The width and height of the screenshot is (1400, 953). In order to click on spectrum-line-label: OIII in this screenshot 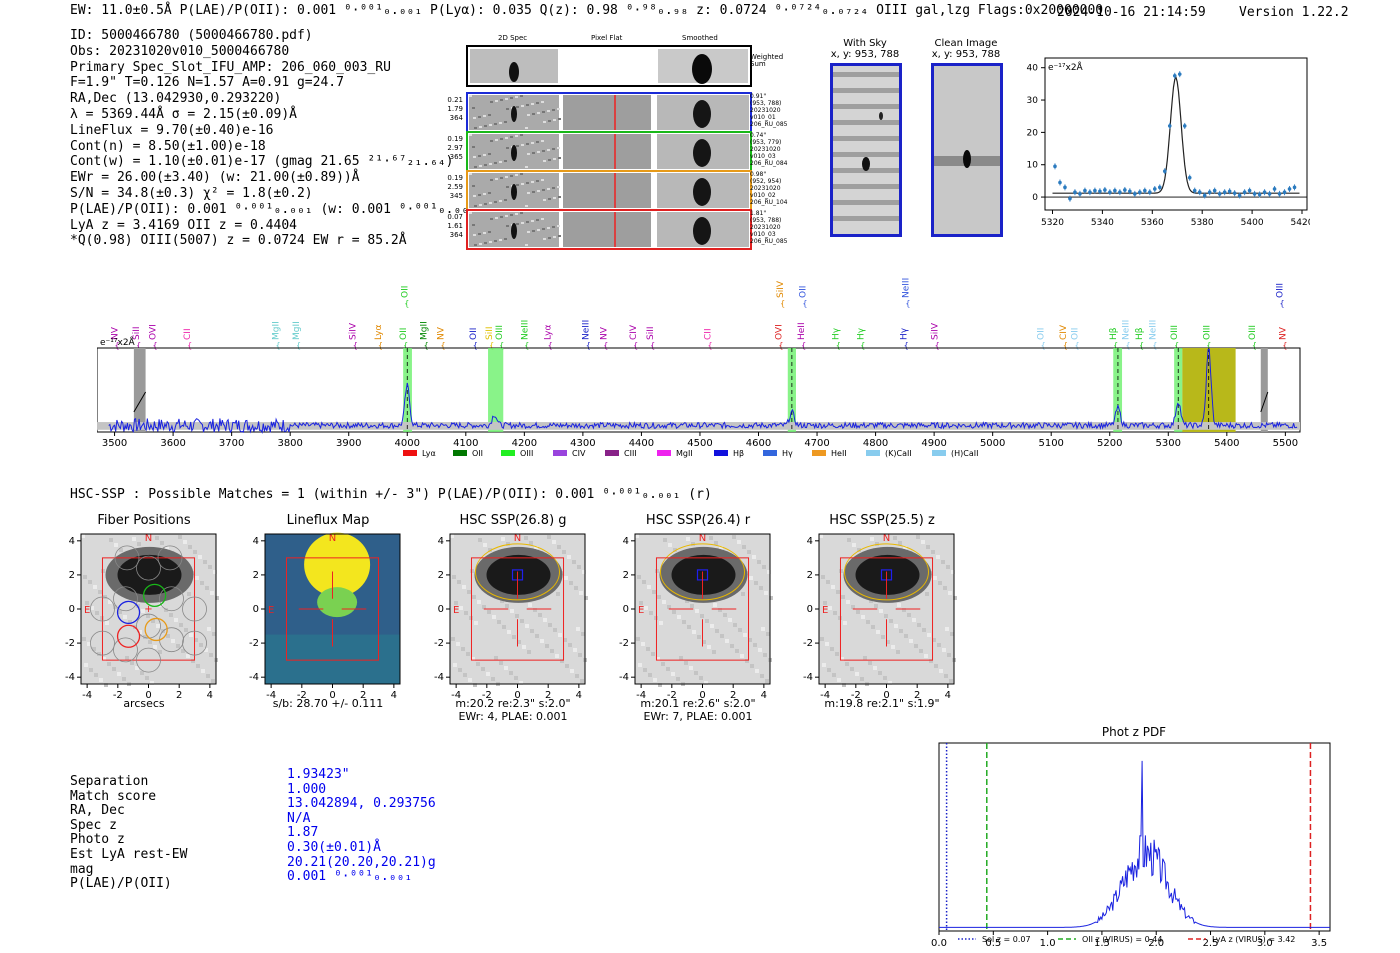, I will do `click(1253, 332)`.